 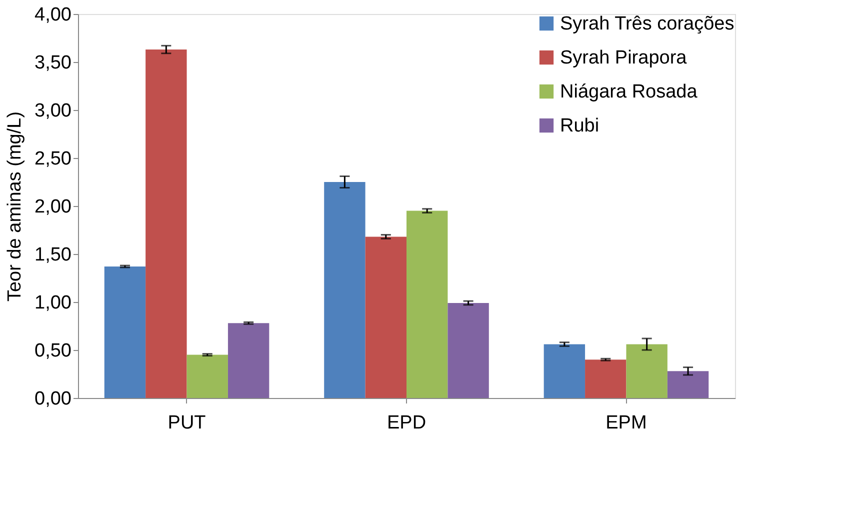 I want to click on y-tick-label: 0,50, so click(x=53, y=351).